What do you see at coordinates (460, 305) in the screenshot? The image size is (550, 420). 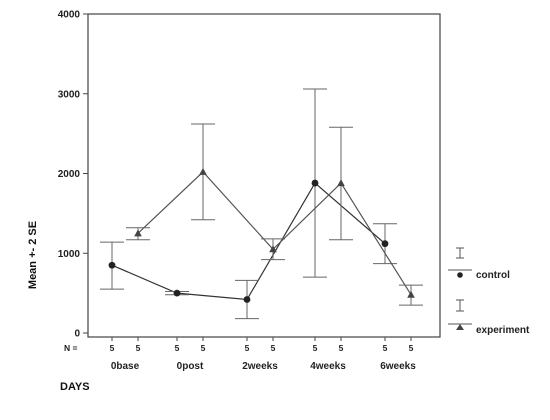 I see `legend-errorbar-experiment-icon` at bounding box center [460, 305].